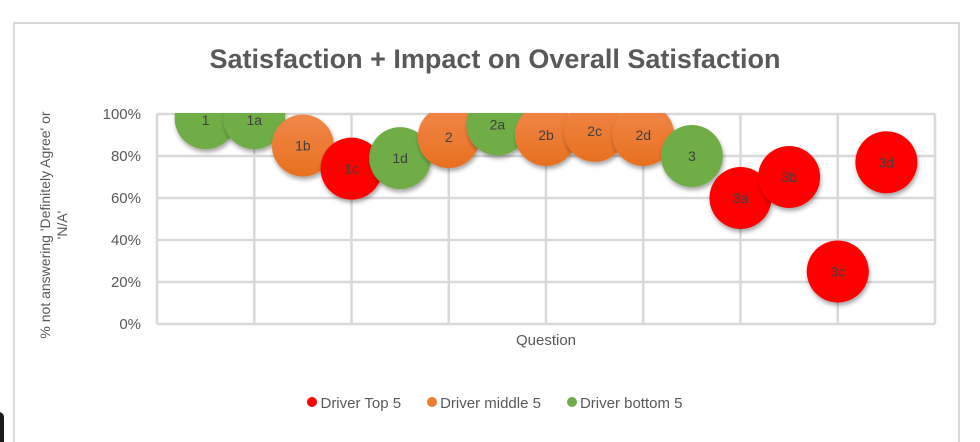  I want to click on window-corner-fragment, so click(2, 427).